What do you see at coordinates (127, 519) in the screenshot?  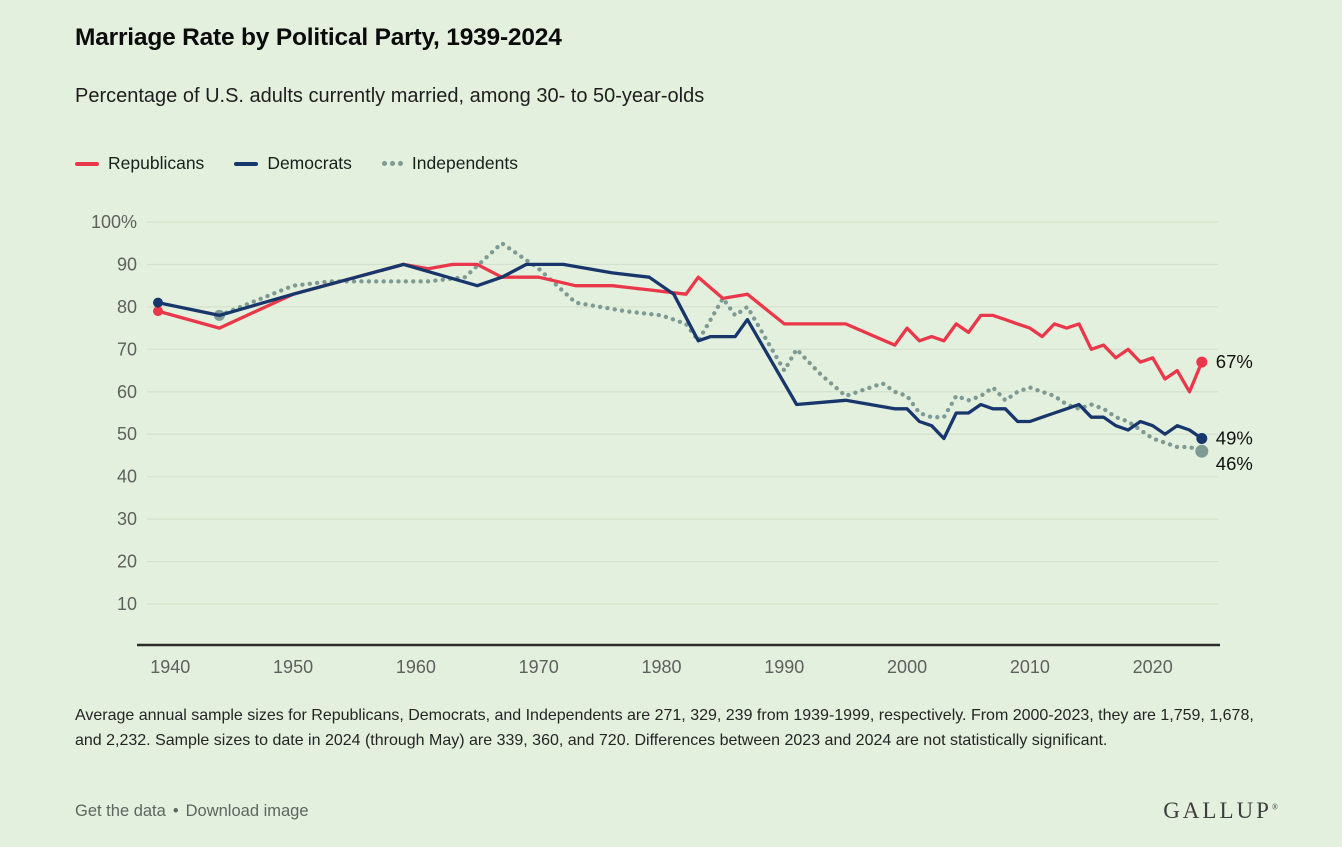 I see `y-tick-label-30: 30` at bounding box center [127, 519].